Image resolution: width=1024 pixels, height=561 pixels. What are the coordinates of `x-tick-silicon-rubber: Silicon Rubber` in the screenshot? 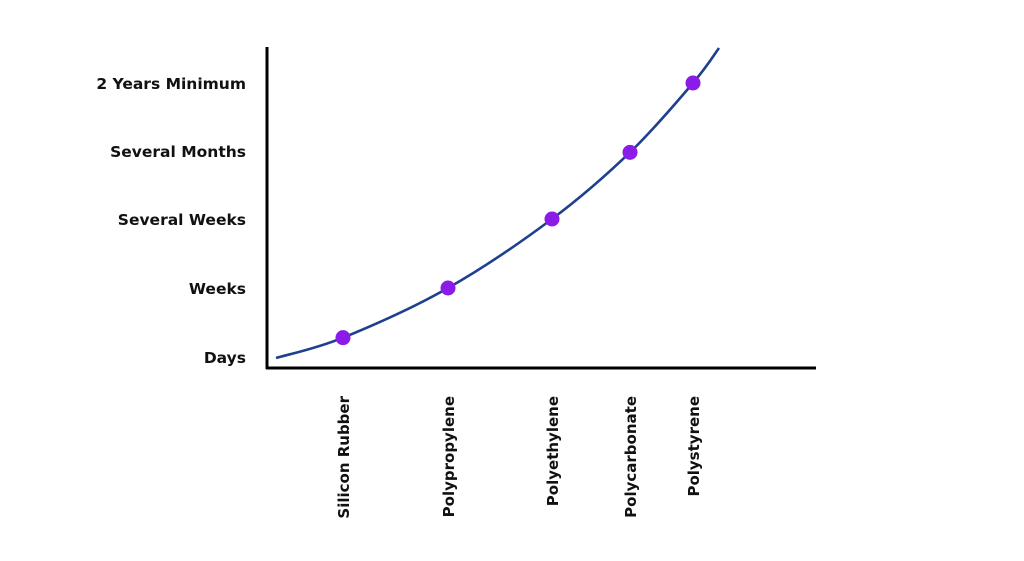 It's located at (344, 456).